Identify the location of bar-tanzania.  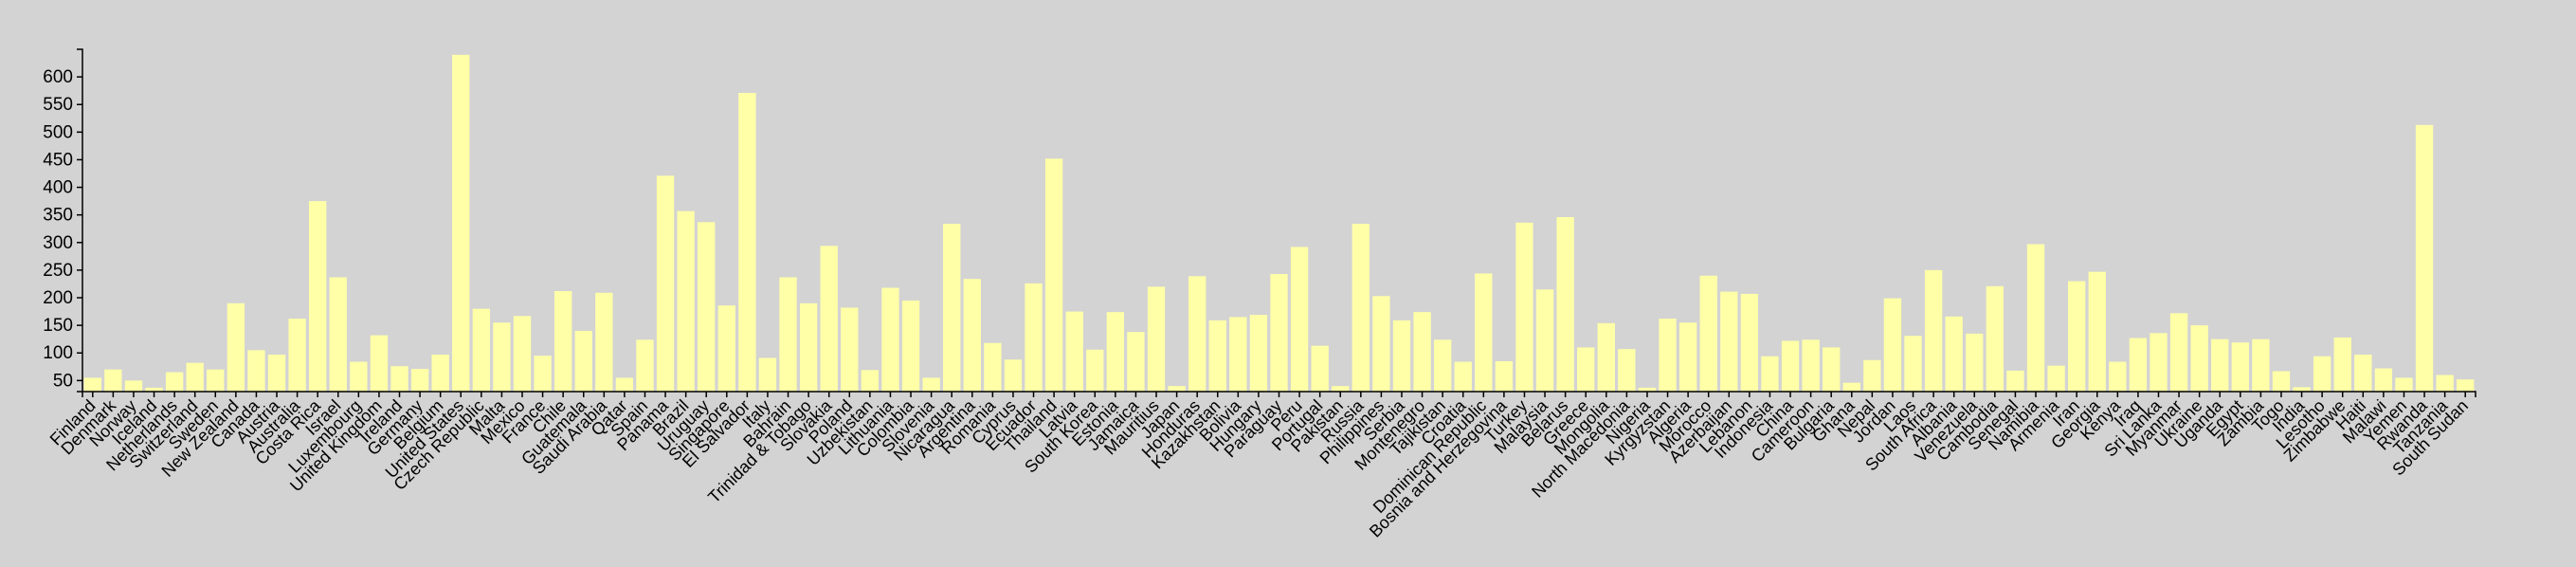
(2445, 384).